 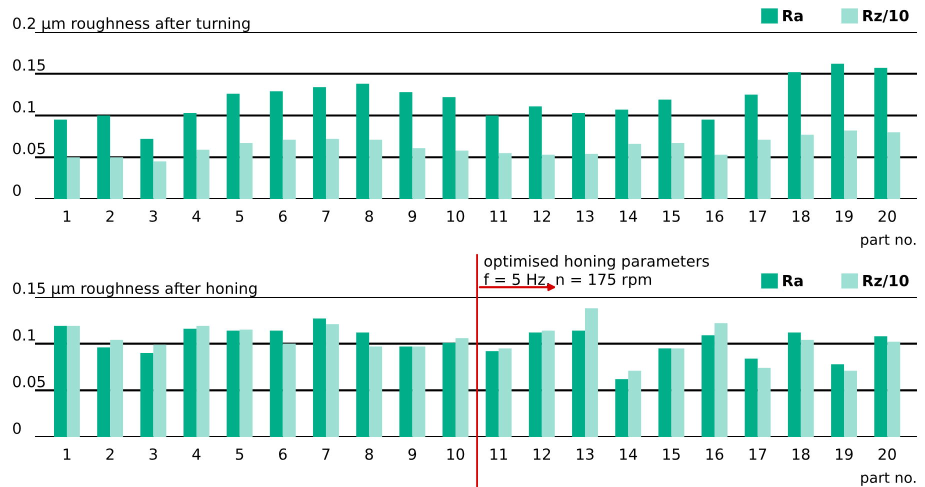 What do you see at coordinates (24, 23) in the screenshot?
I see `y-tick-label: 0.2` at bounding box center [24, 23].